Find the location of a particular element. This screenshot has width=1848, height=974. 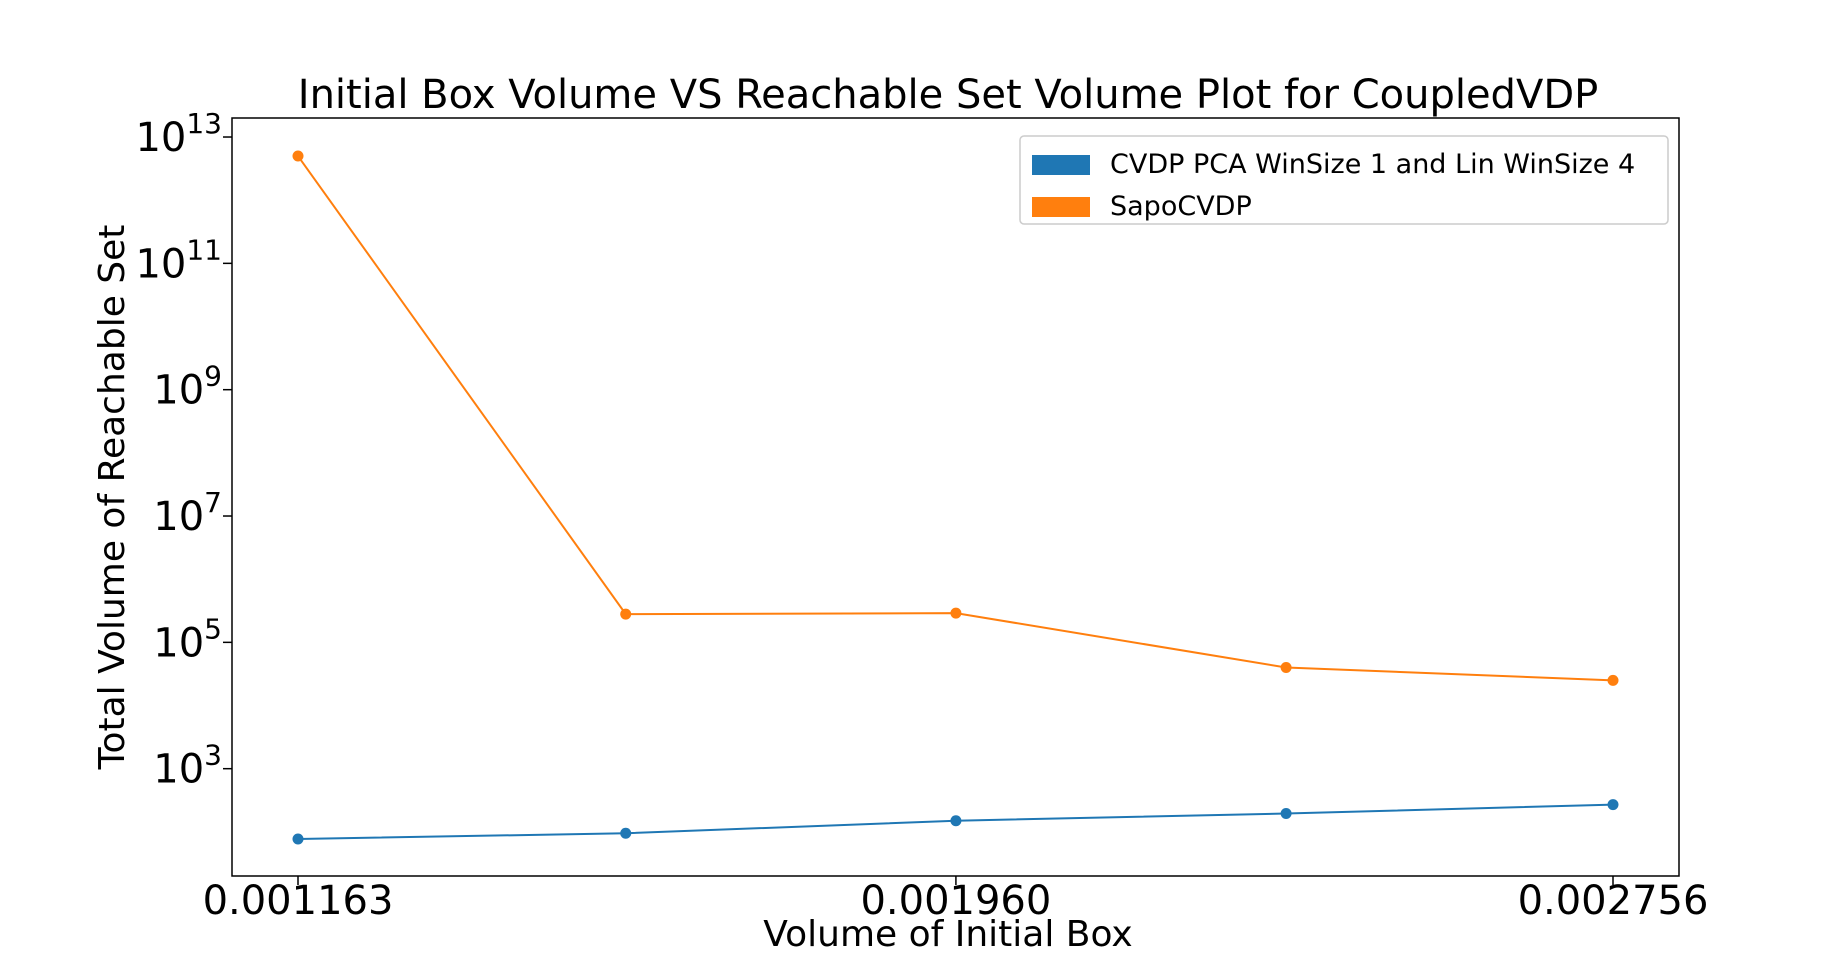

y-axis-label: Total Volume of Reachable Set is located at coordinates (112, 498).